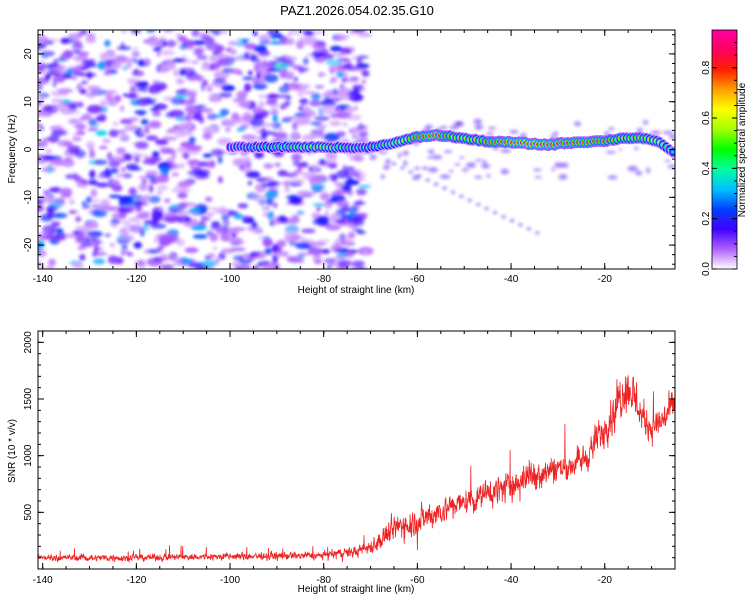  Describe the element at coordinates (706, 67) in the screenshot. I see `colorbar-tick-label: 0.8` at that location.